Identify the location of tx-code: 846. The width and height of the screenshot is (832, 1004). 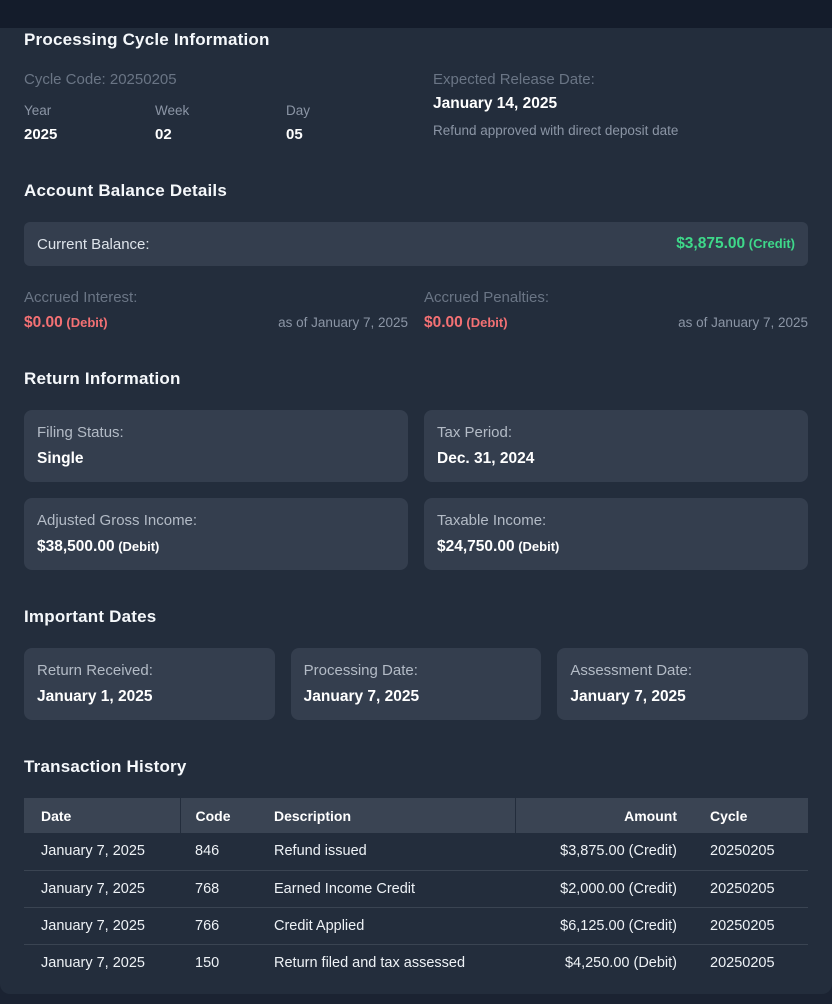
(207, 851).